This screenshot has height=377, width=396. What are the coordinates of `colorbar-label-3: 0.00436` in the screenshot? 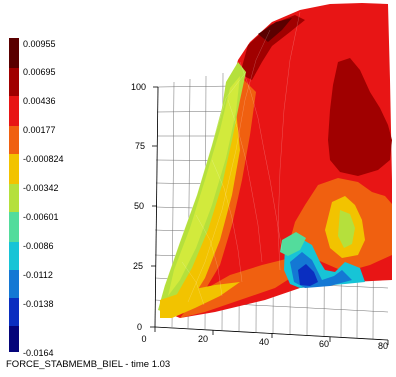 It's located at (39, 101).